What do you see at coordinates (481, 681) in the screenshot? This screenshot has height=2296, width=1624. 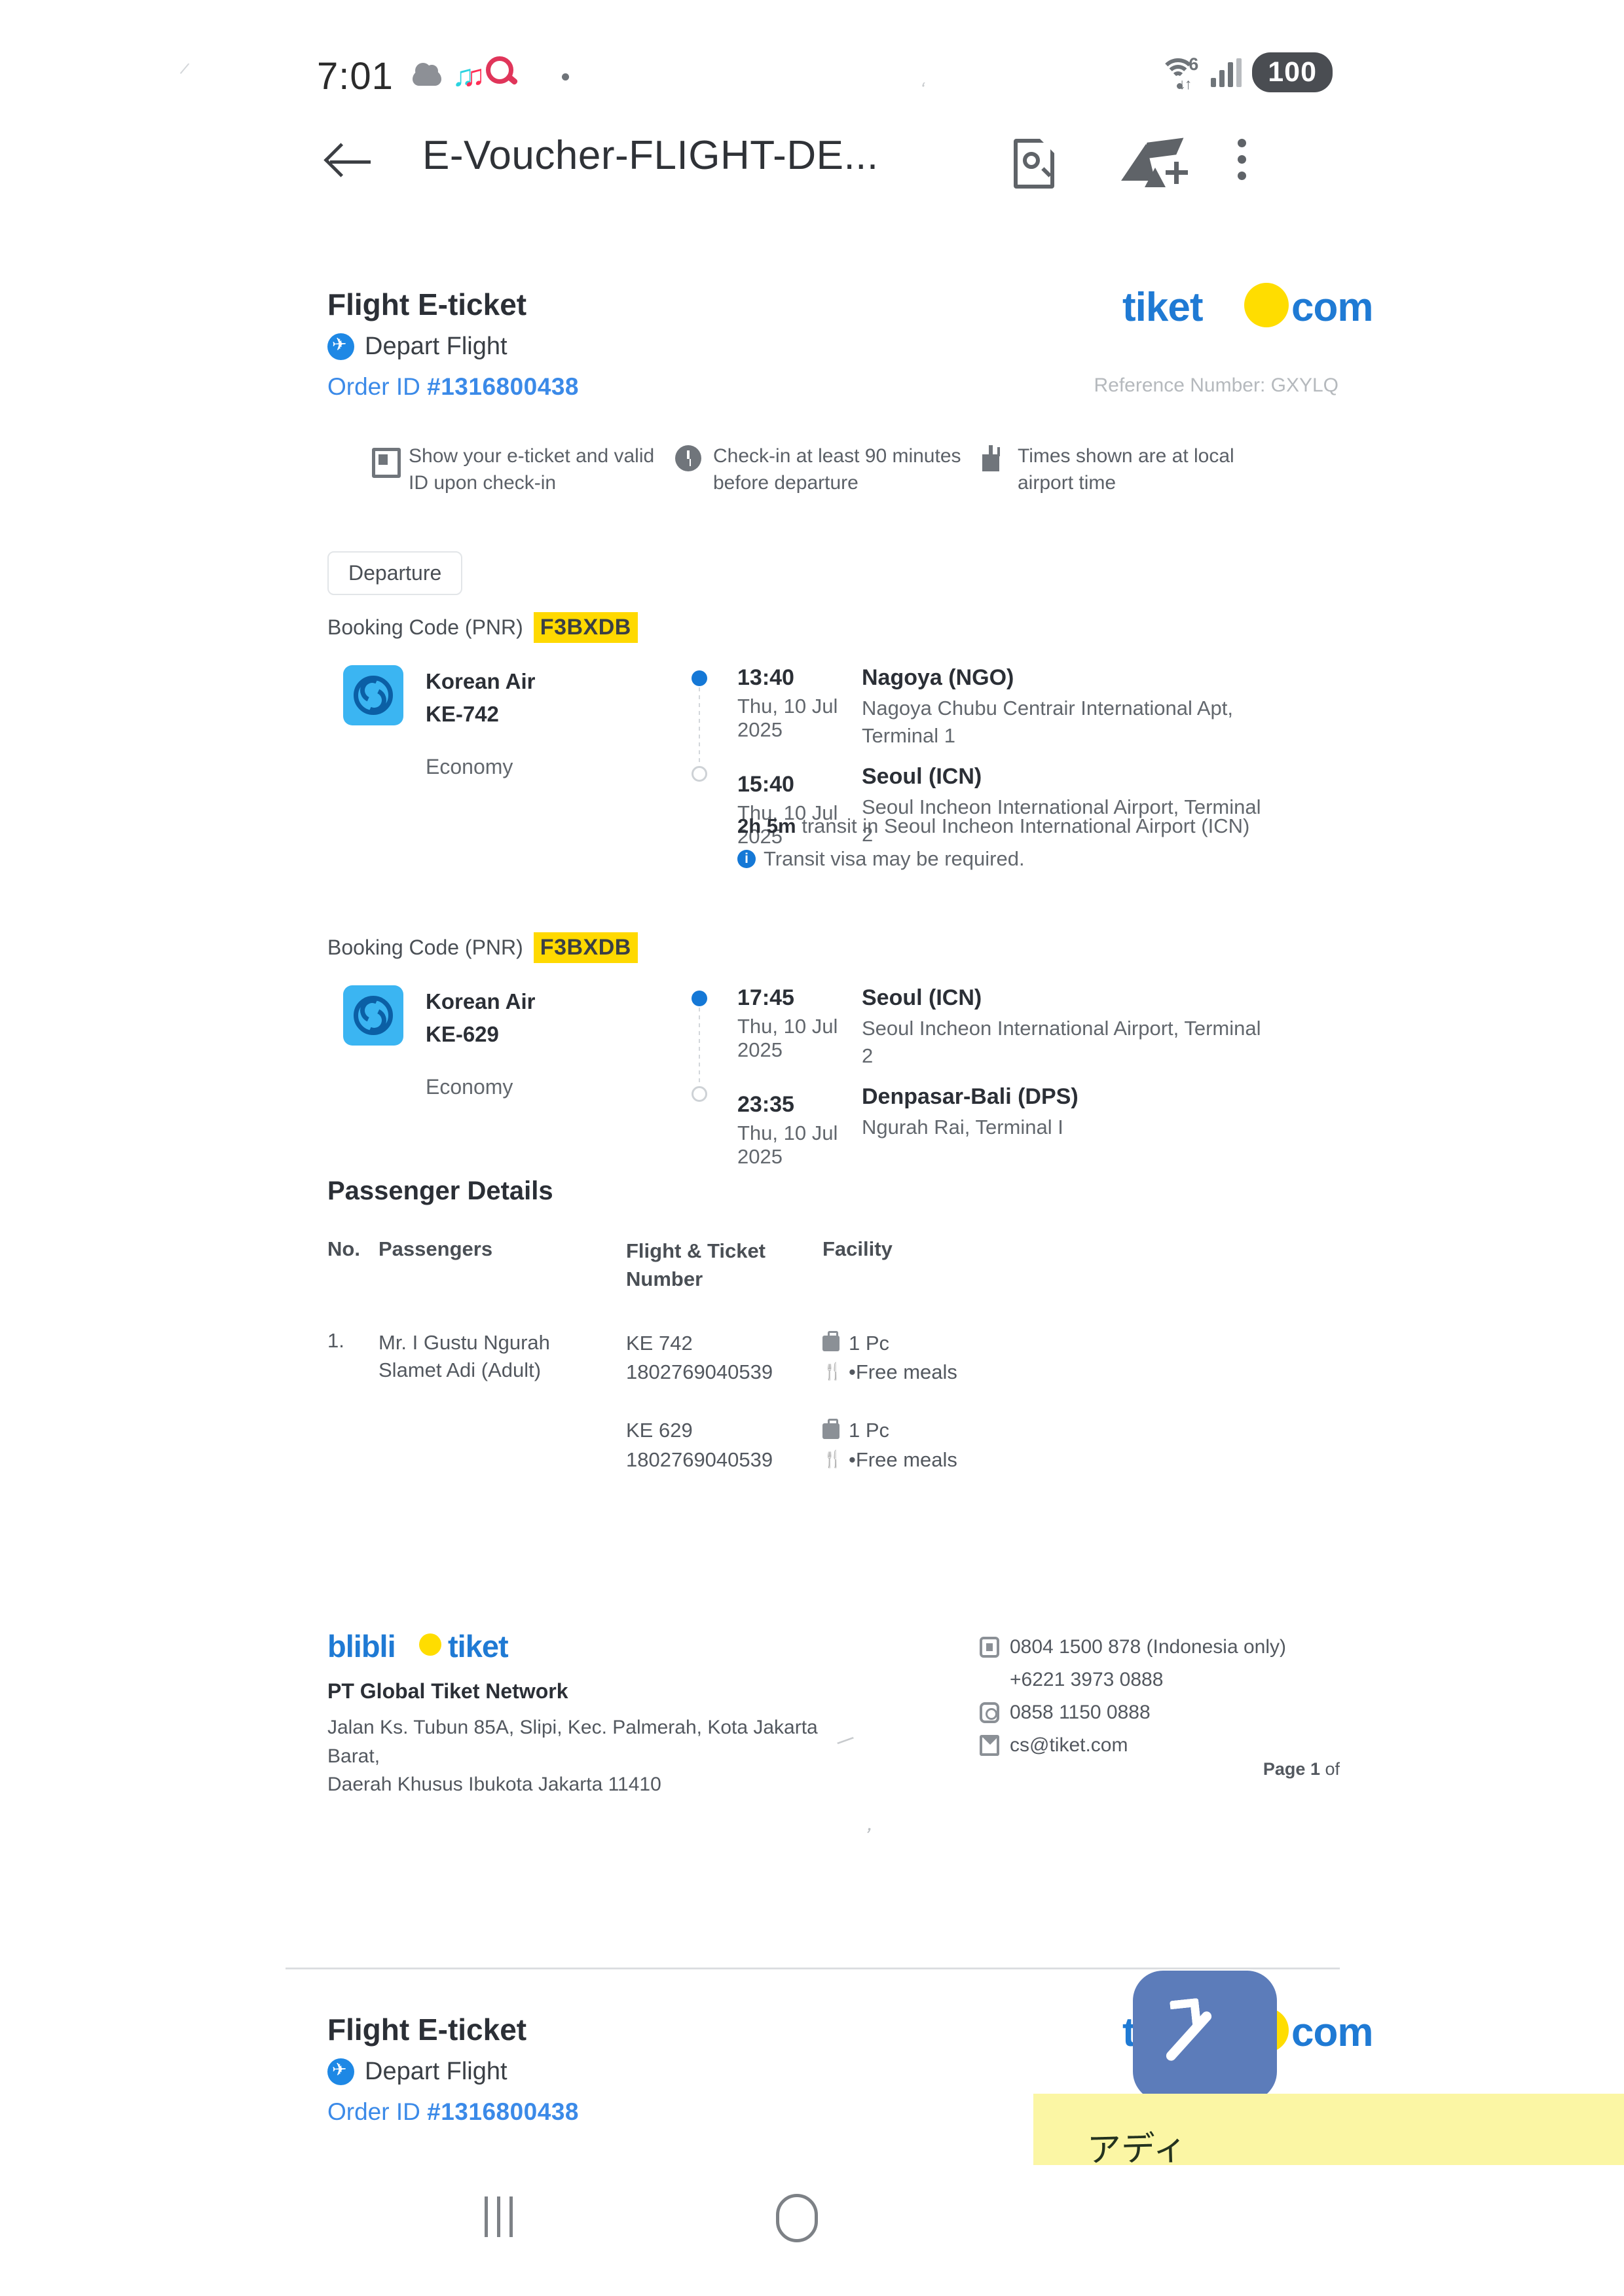 I see `airline-name: Korean Air` at bounding box center [481, 681].